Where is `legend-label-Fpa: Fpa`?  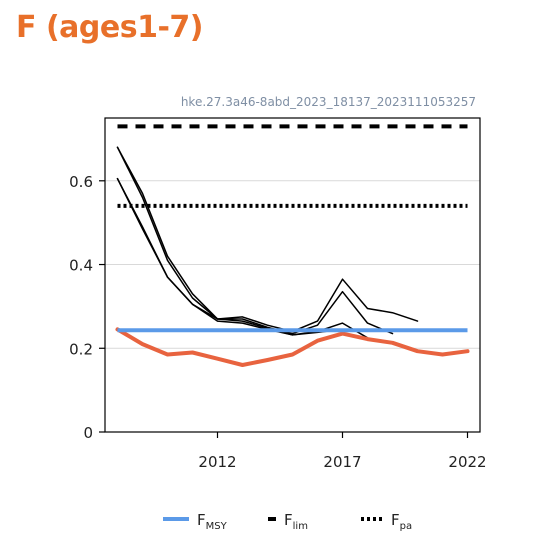
legend-label-Fpa: Fpa is located at coordinates (401, 521).